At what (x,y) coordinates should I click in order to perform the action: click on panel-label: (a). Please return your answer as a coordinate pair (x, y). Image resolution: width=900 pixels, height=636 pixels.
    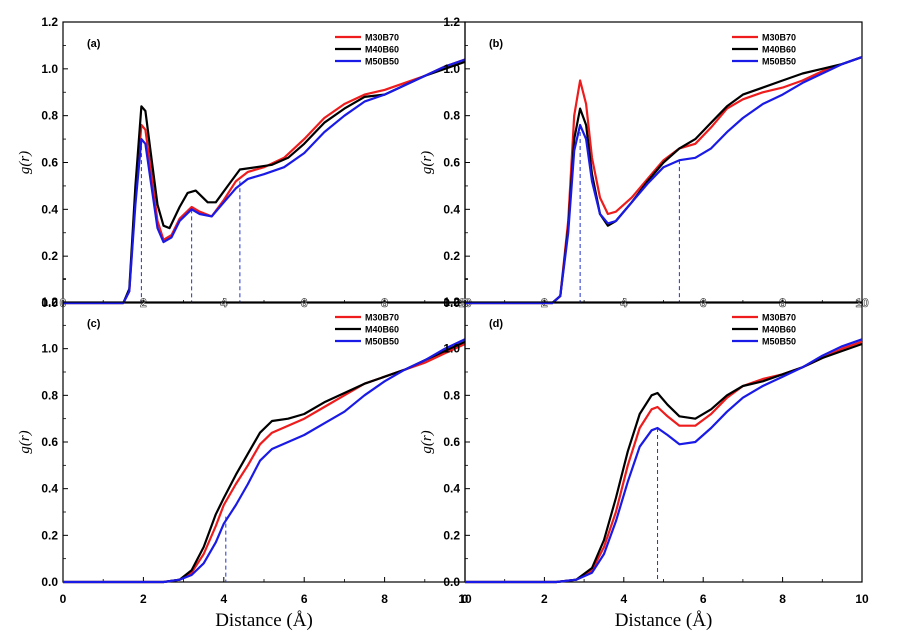
    Looking at the image, I should click on (94, 44).